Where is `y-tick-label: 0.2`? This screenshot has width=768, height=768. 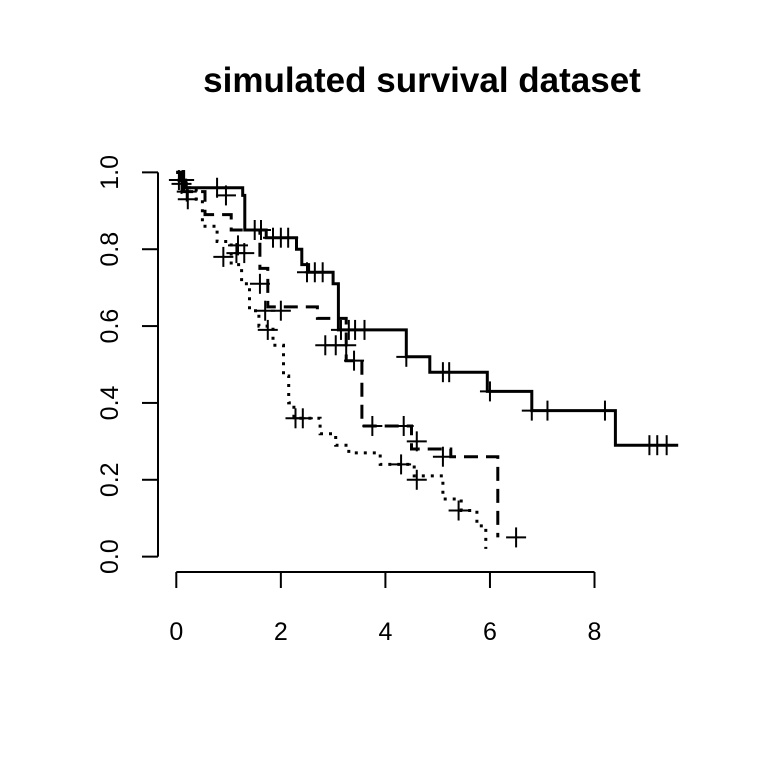
y-tick-label: 0.2 is located at coordinates (110, 479).